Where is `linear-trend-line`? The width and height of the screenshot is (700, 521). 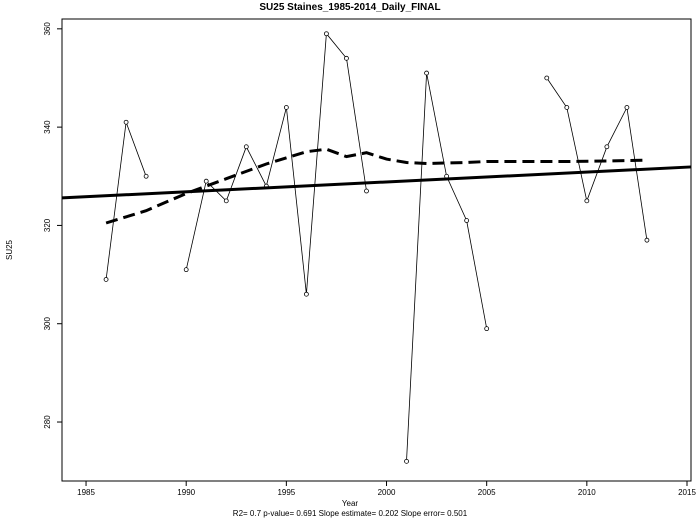 linear-trend-line is located at coordinates (376, 182).